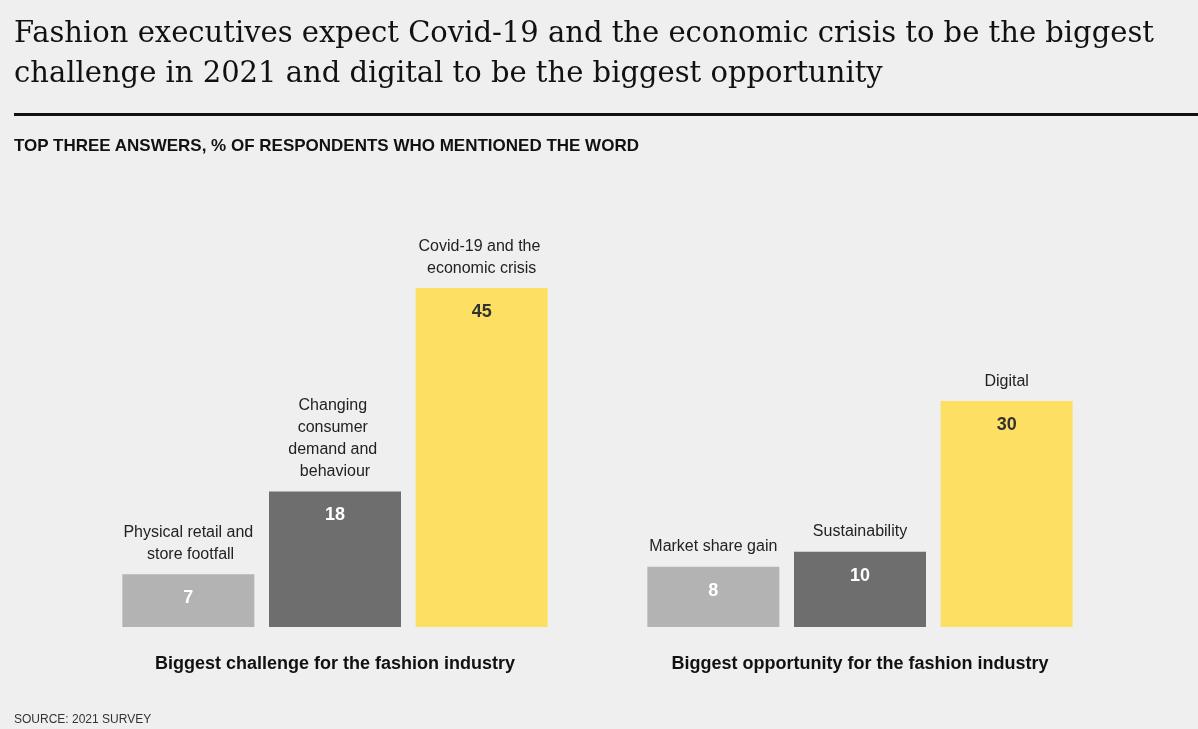  Describe the element at coordinates (860, 574) in the screenshot. I see `data-label: 10` at that location.